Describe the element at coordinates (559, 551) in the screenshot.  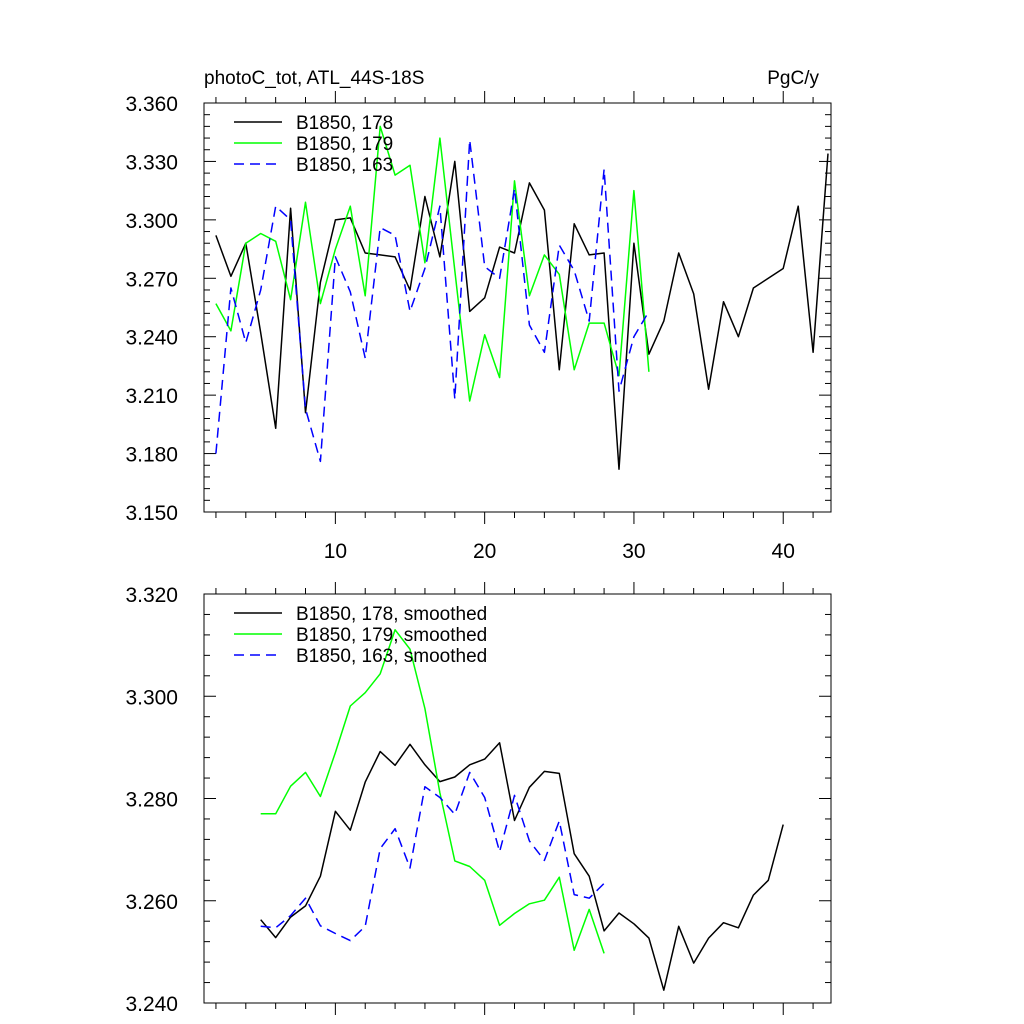
I see `top-x-tick-labels: 10 20 30 40` at that location.